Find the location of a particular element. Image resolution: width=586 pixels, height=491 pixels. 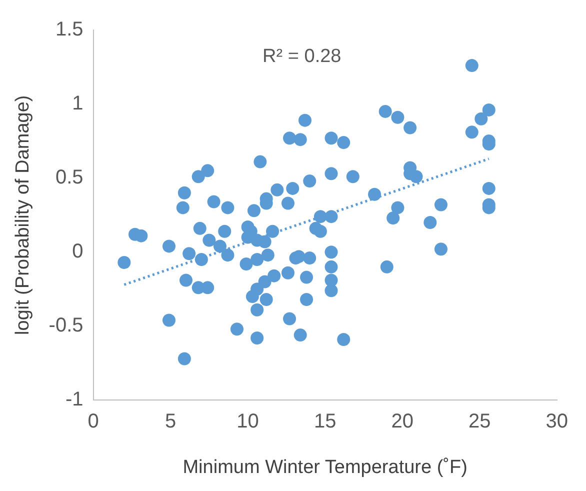

x-tick-label: 20 is located at coordinates (402, 421).